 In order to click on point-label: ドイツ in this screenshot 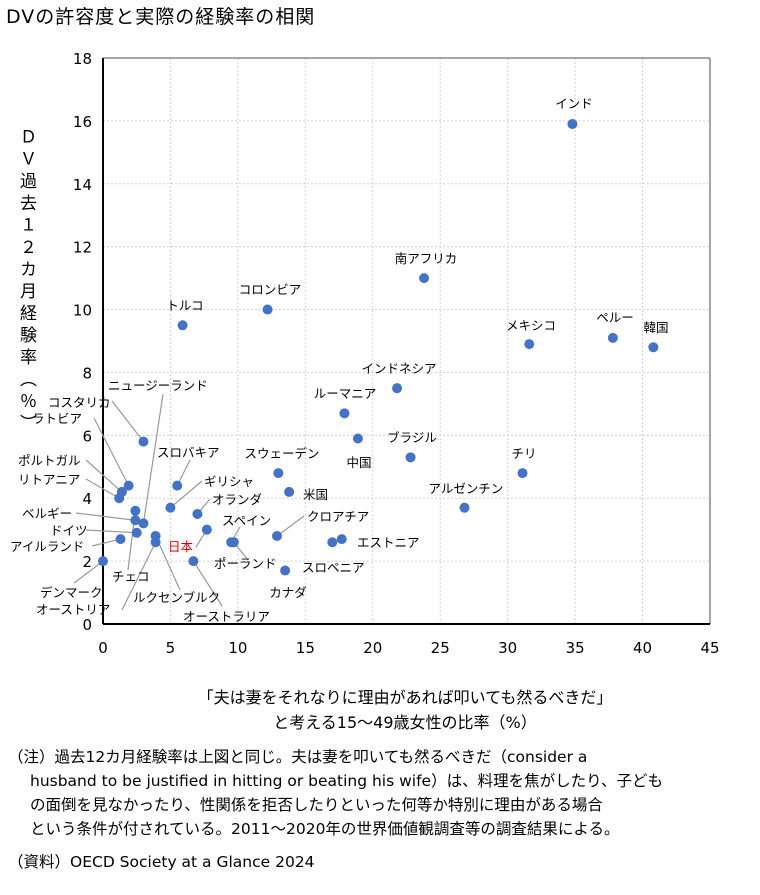, I will do `click(69, 530)`.